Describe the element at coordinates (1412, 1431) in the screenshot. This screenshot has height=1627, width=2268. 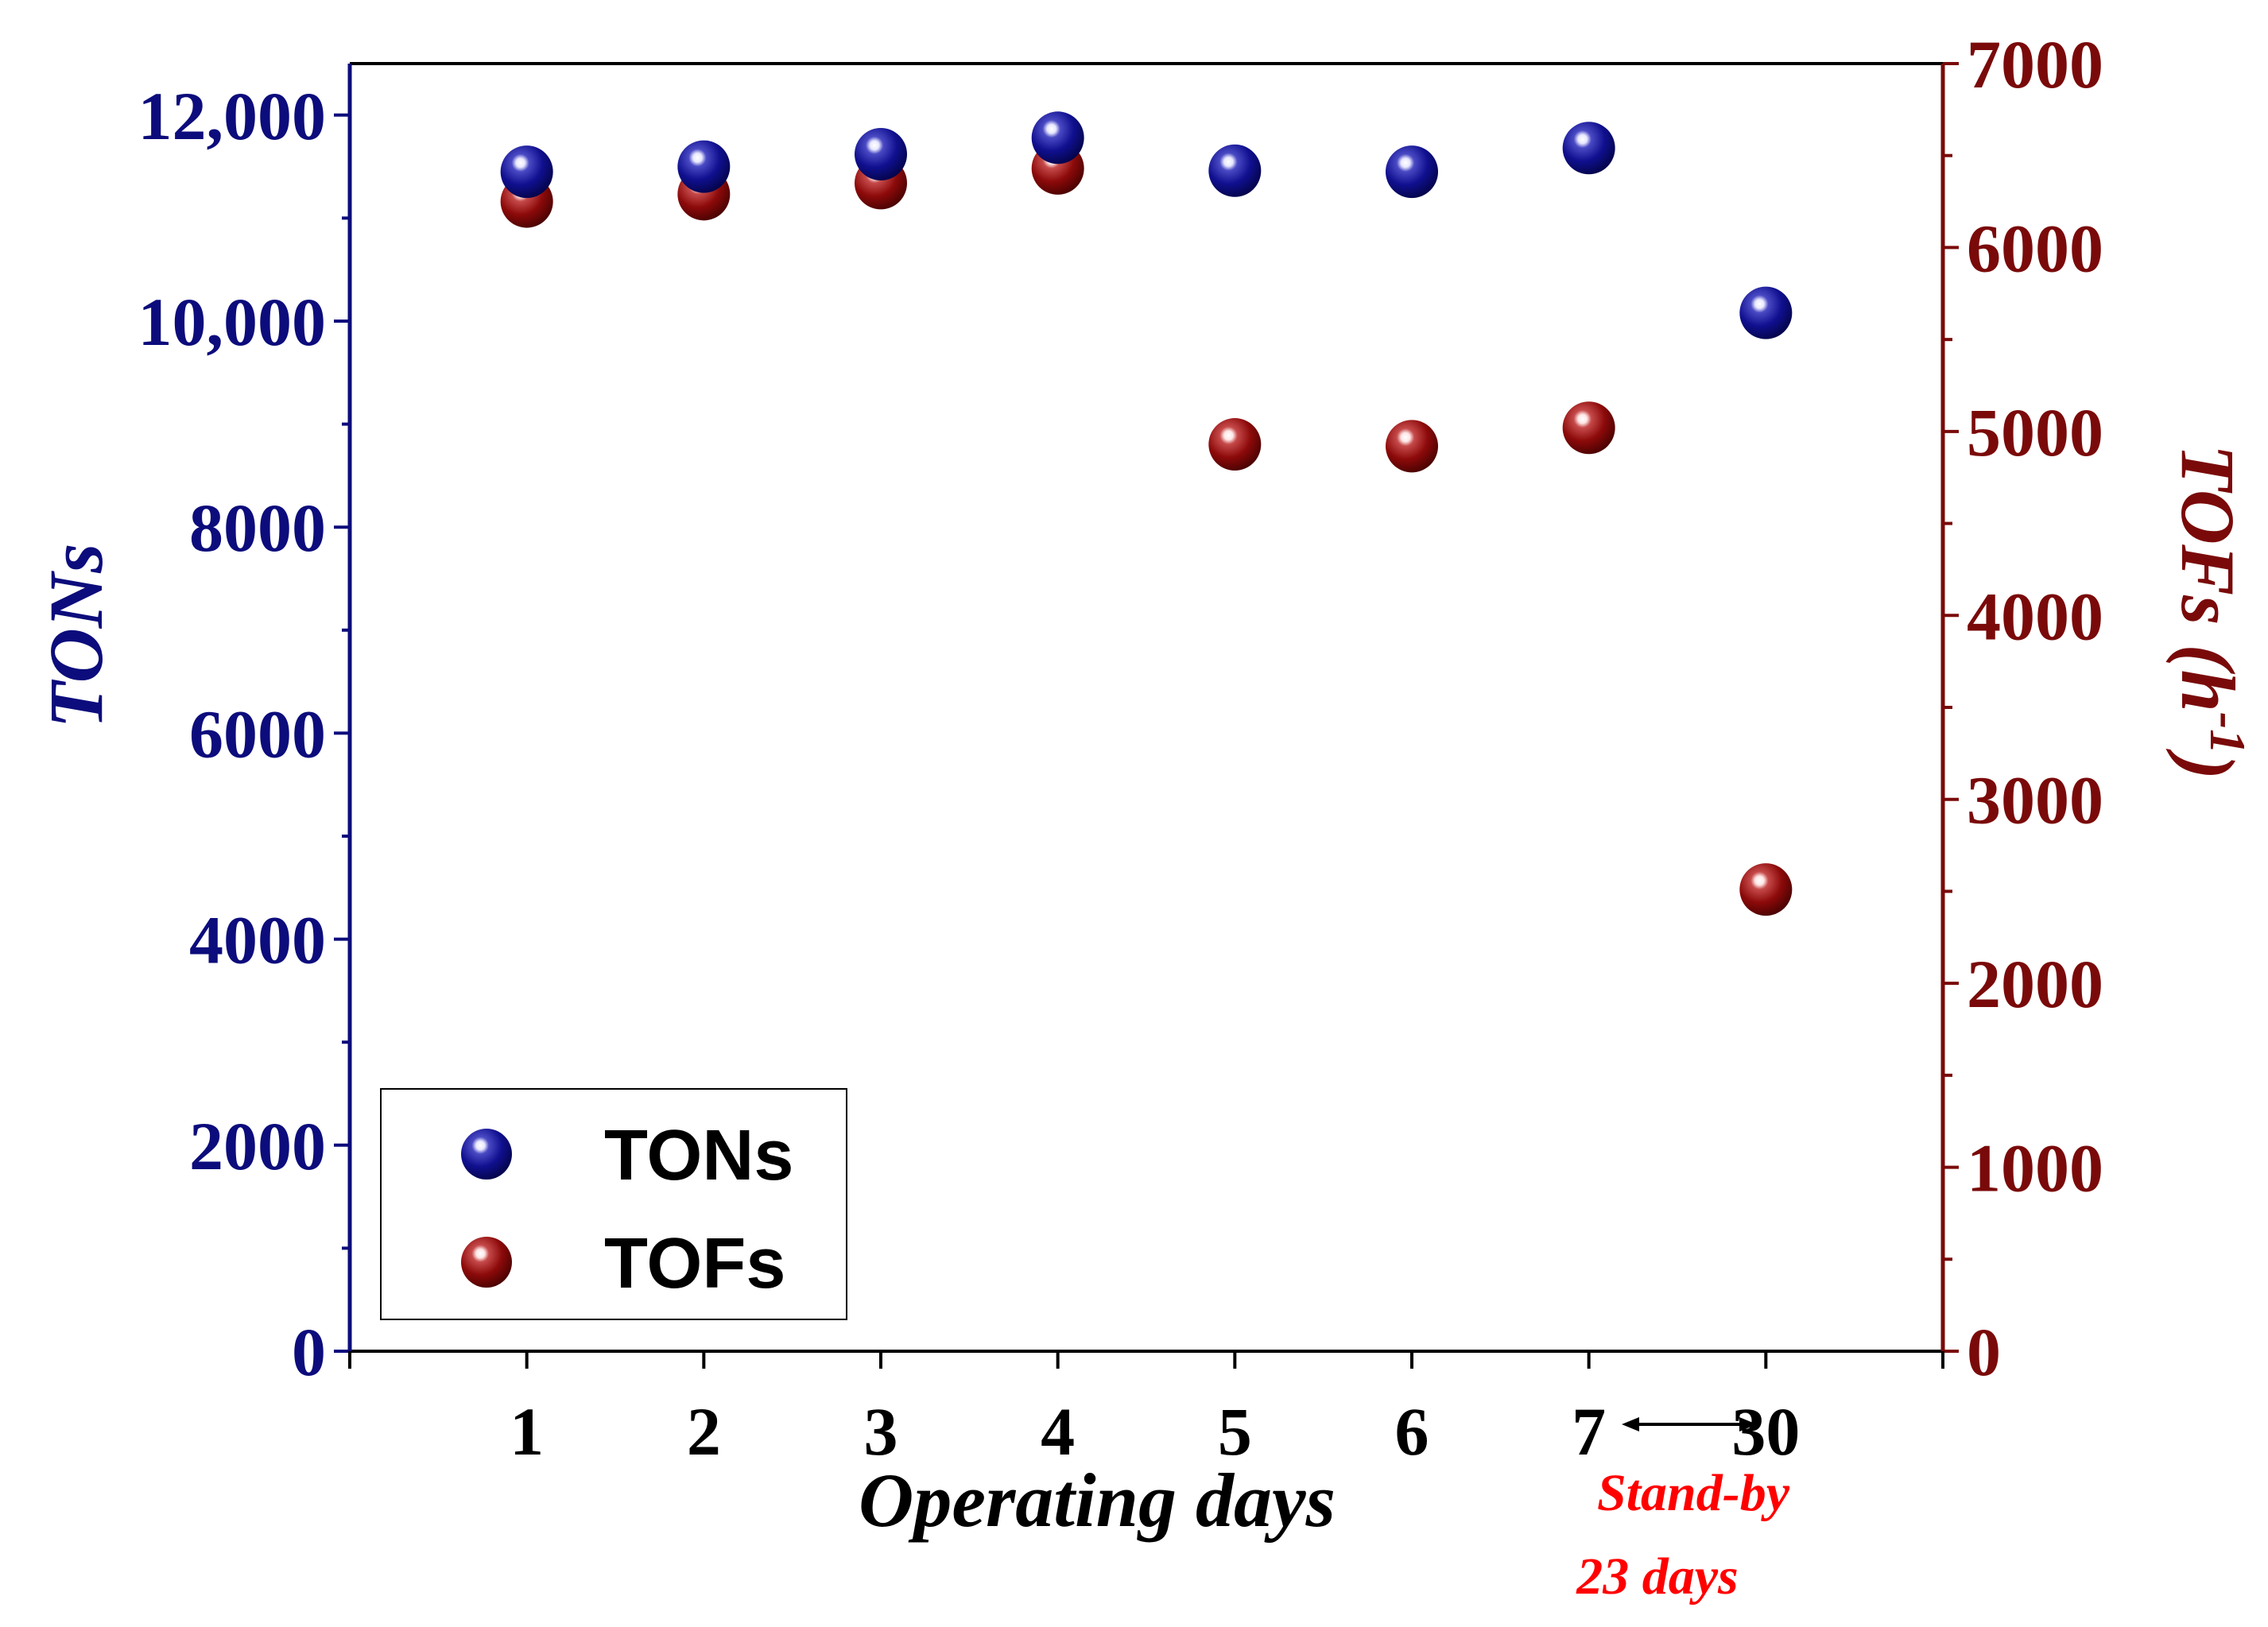
I see `x-tick-label-6: 6` at that location.